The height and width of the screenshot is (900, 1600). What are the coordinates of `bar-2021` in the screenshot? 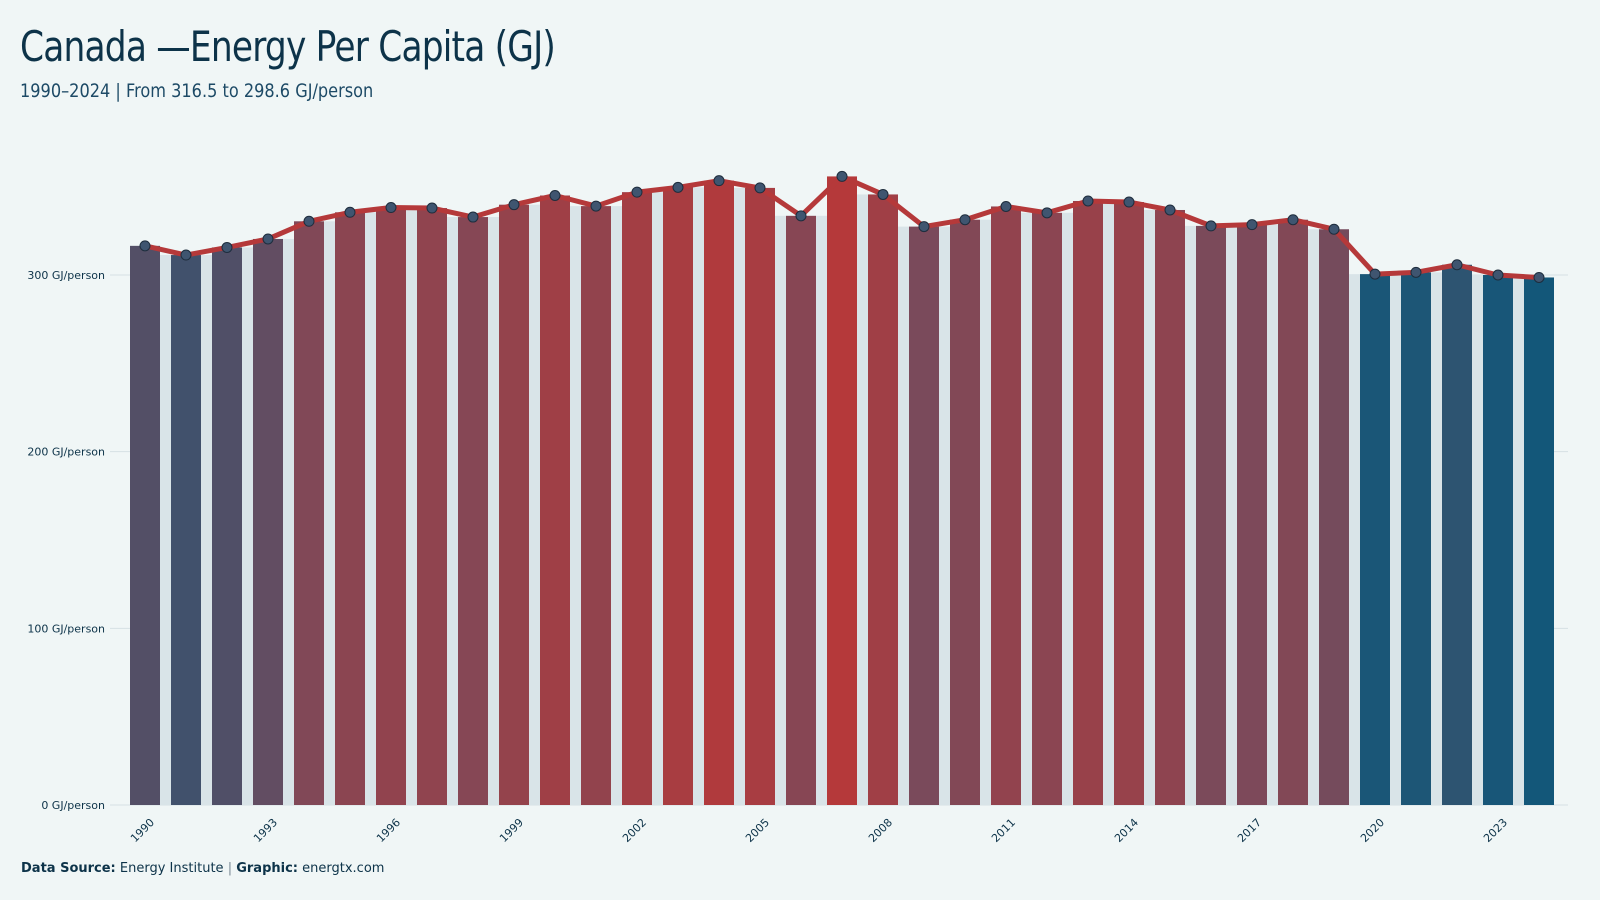 It's located at (1416, 539).